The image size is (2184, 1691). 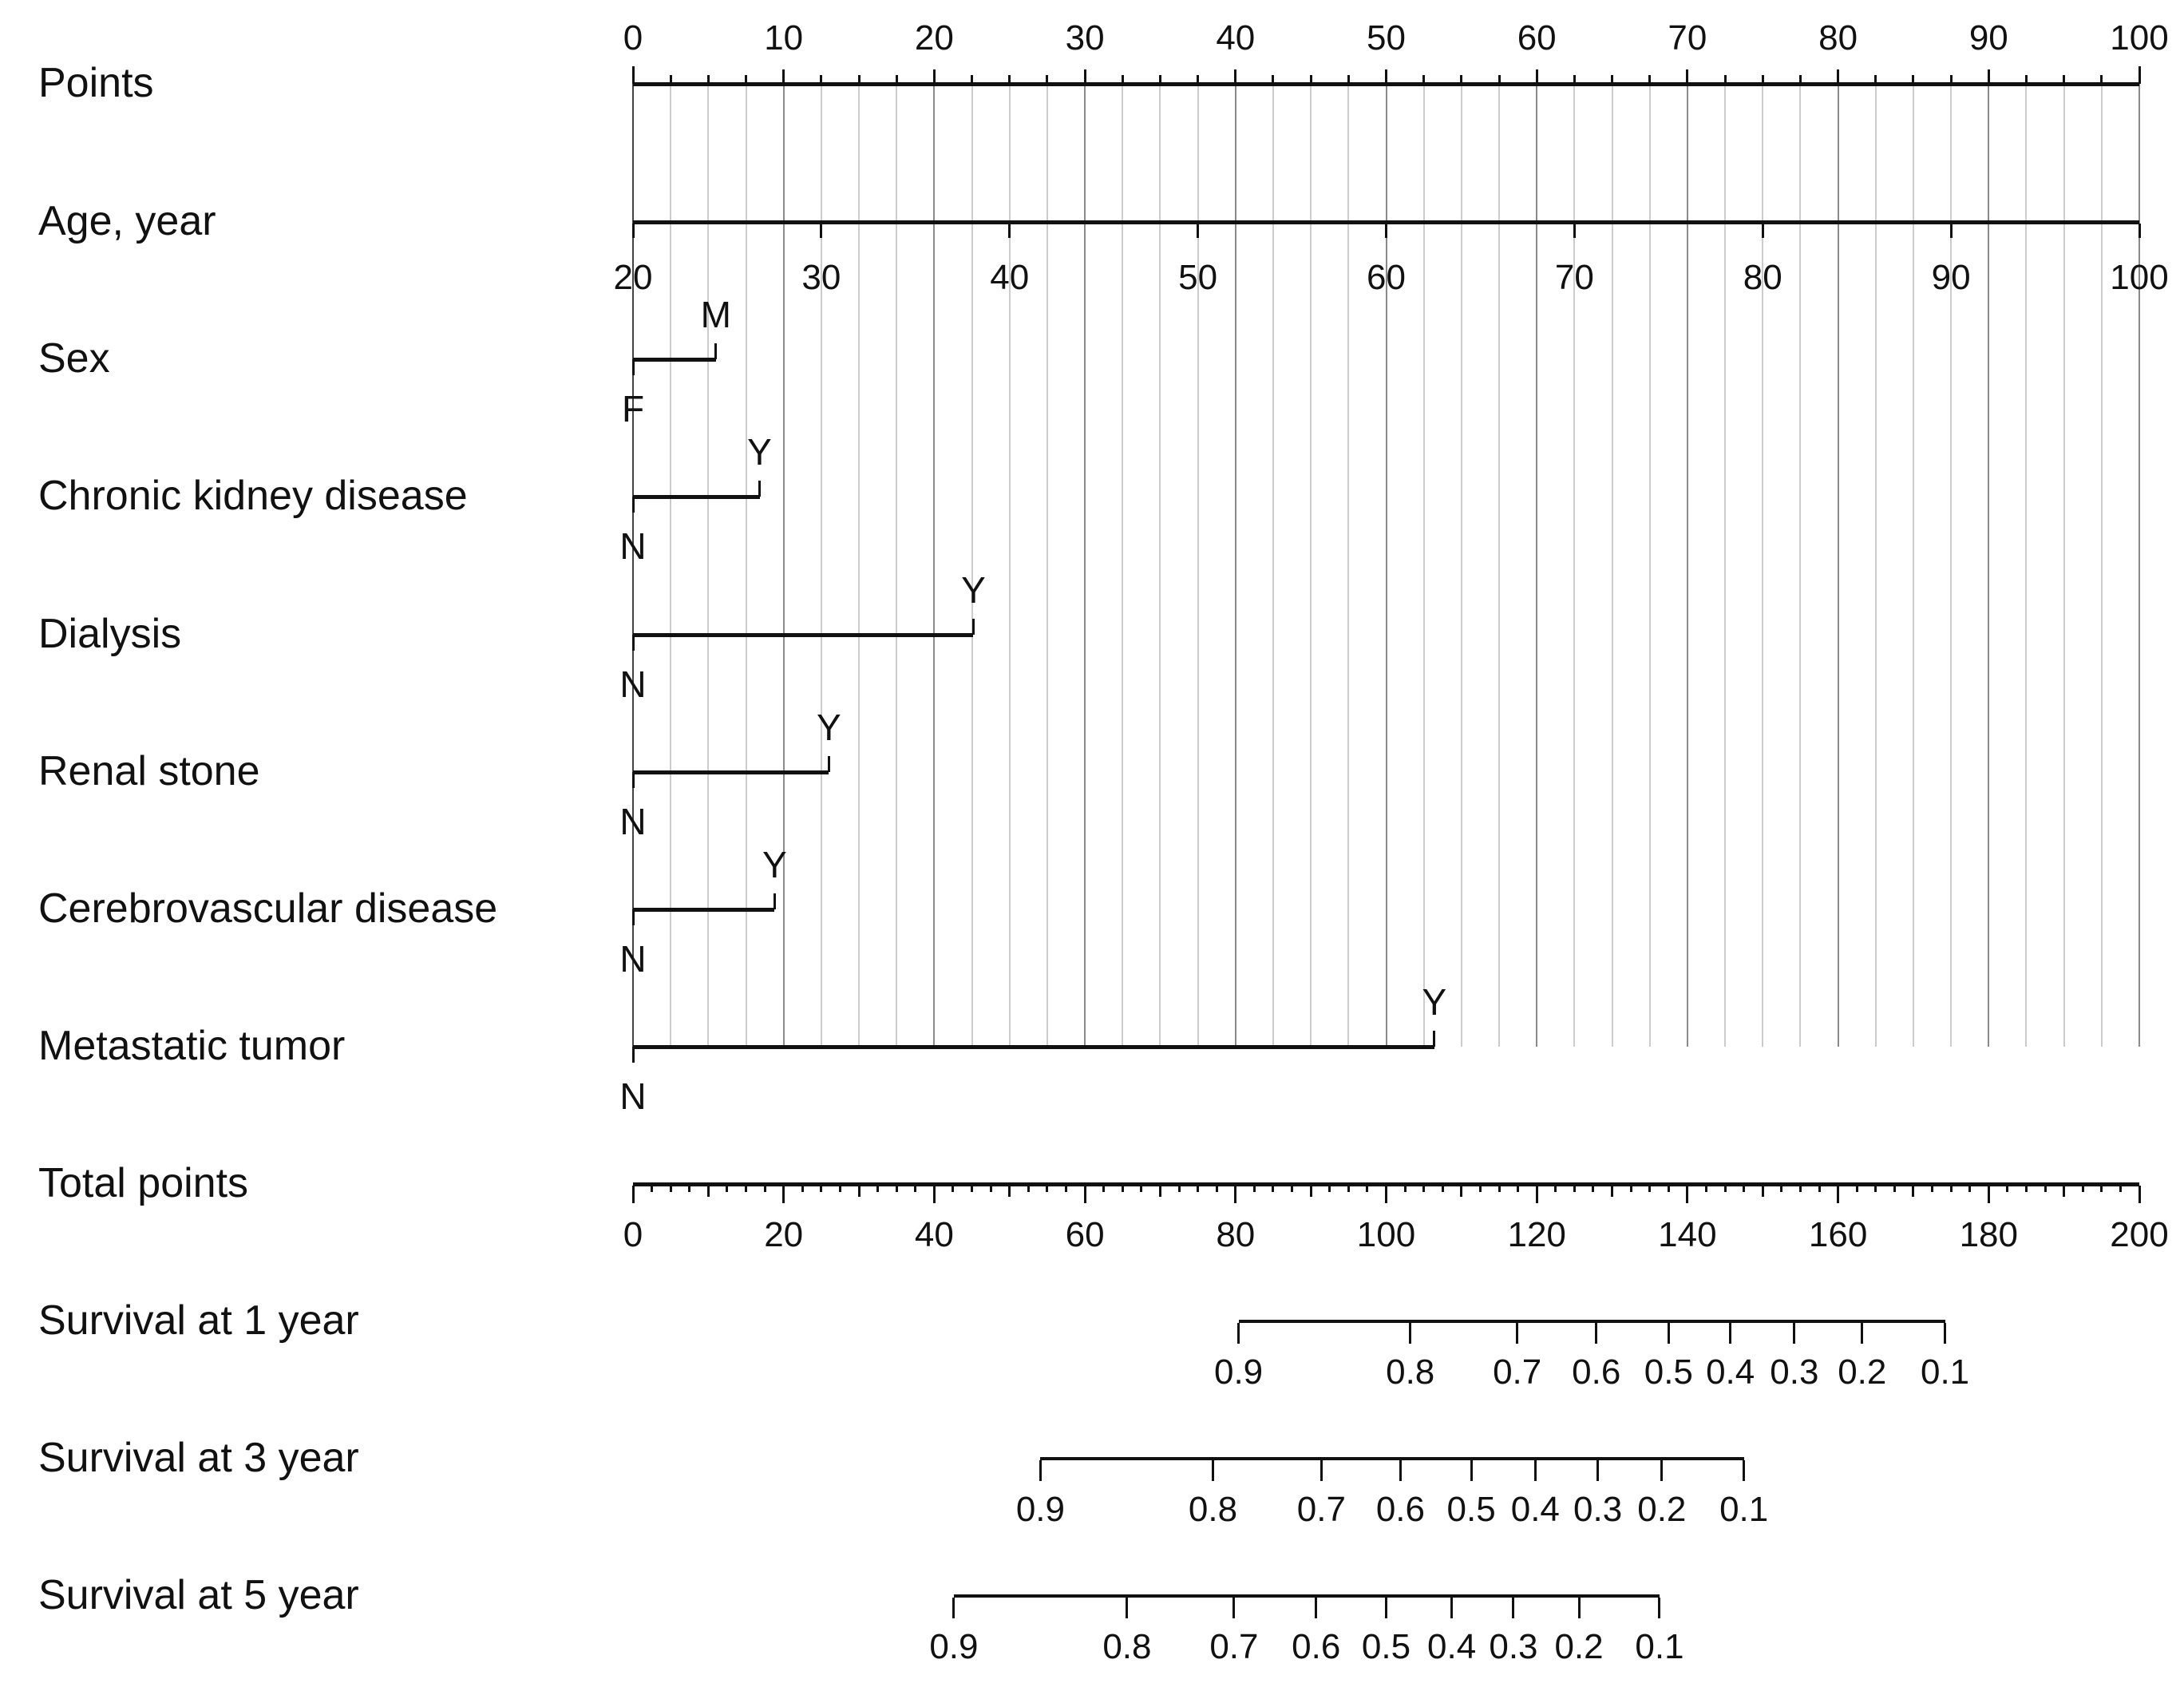 I want to click on survival-1-year-tick-label: 0.8, so click(x=1410, y=1372).